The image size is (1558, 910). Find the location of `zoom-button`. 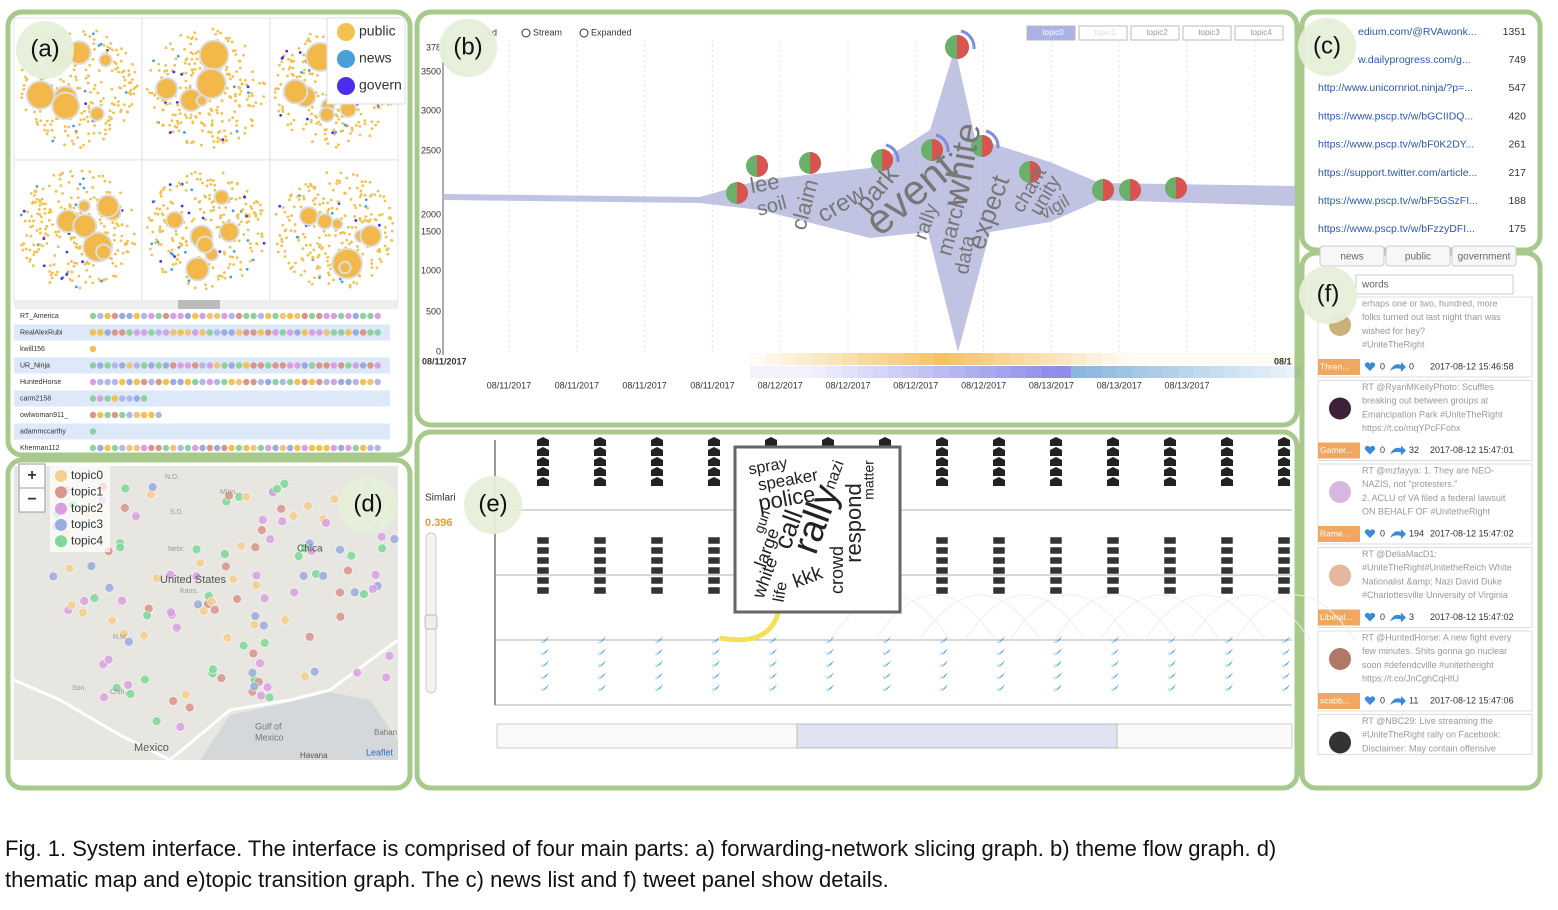

zoom-button is located at coordinates (32, 500).